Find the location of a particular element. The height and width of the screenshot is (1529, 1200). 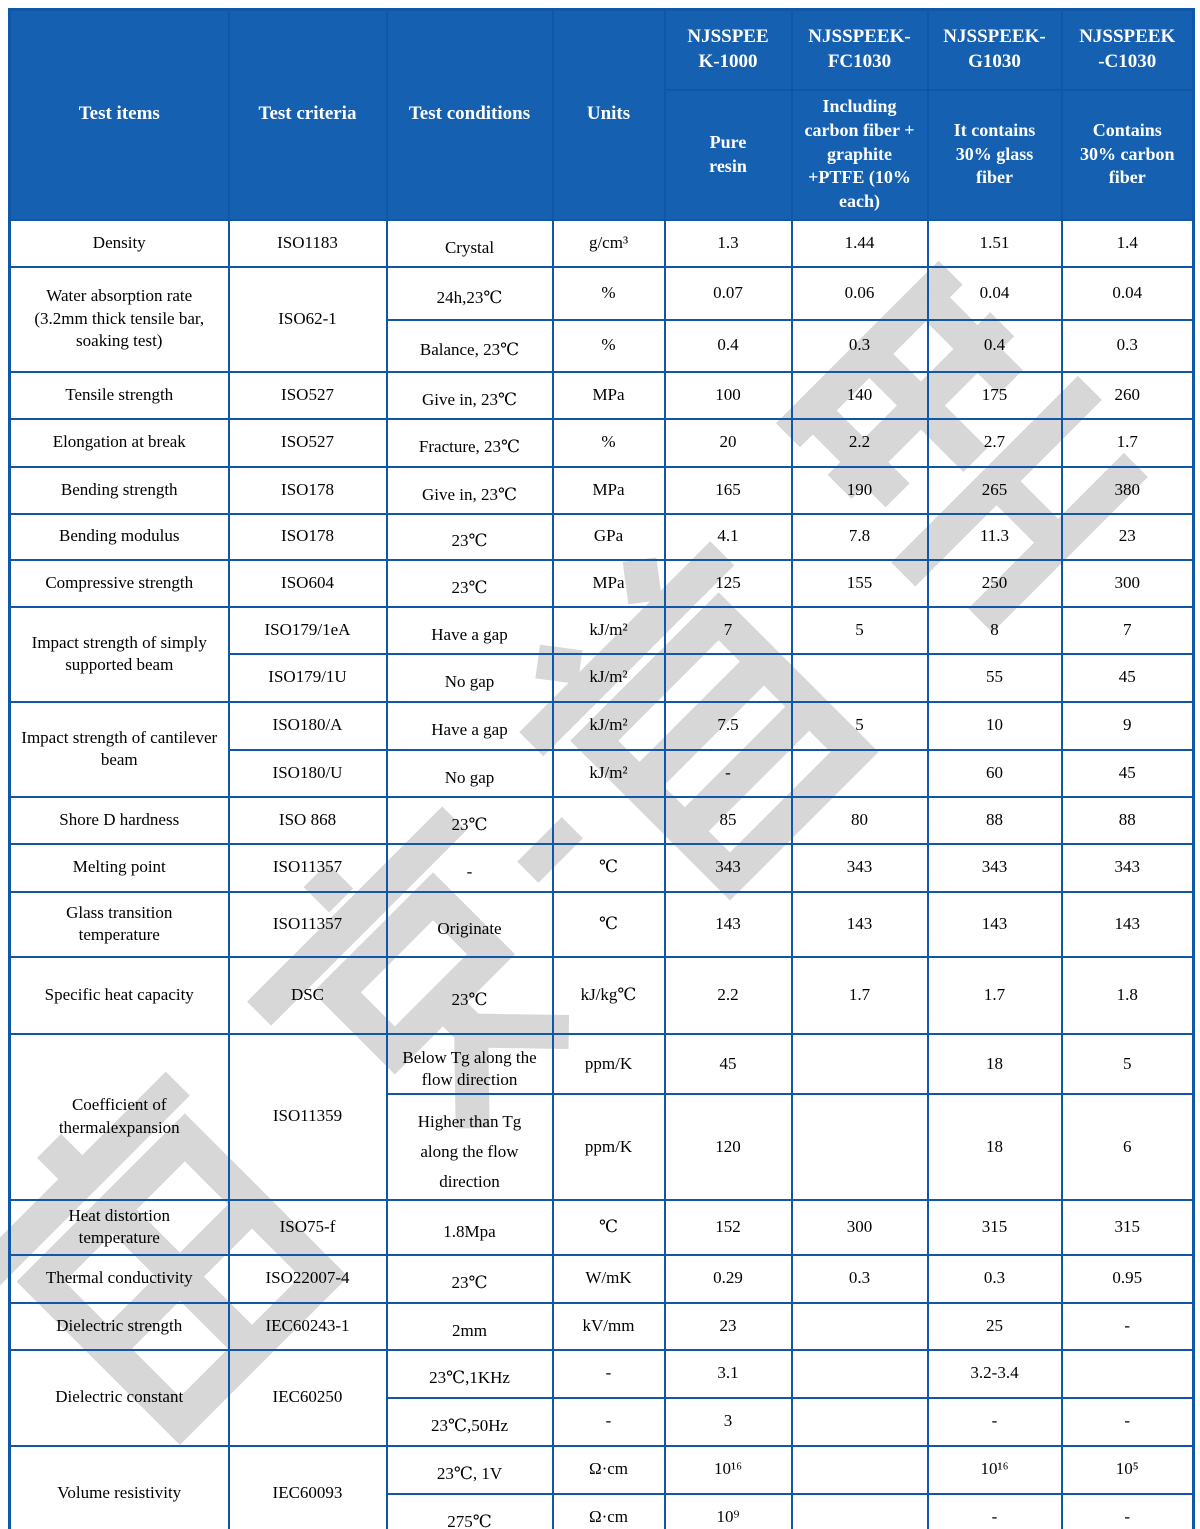

cell-unit: W/mK is located at coordinates (608, 1278).